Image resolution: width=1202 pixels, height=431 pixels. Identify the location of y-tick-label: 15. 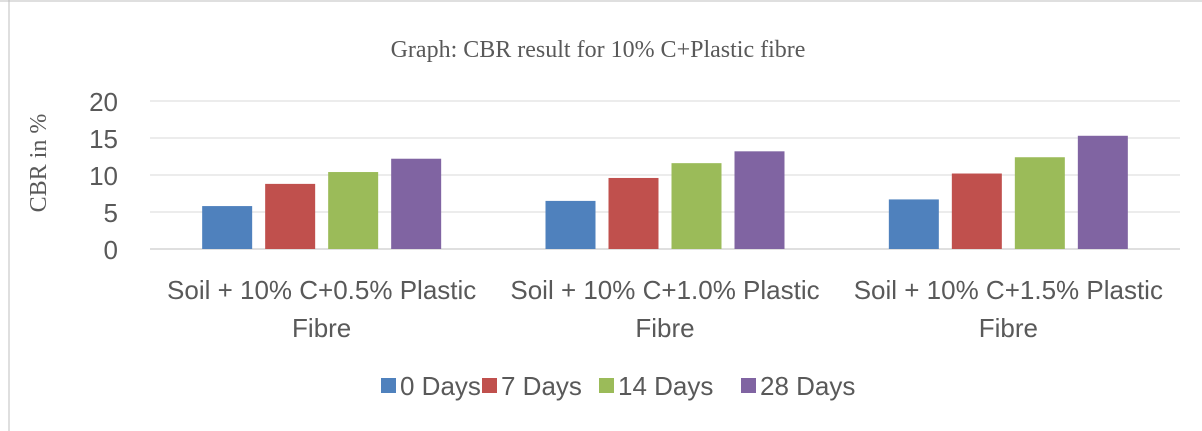
(103, 139).